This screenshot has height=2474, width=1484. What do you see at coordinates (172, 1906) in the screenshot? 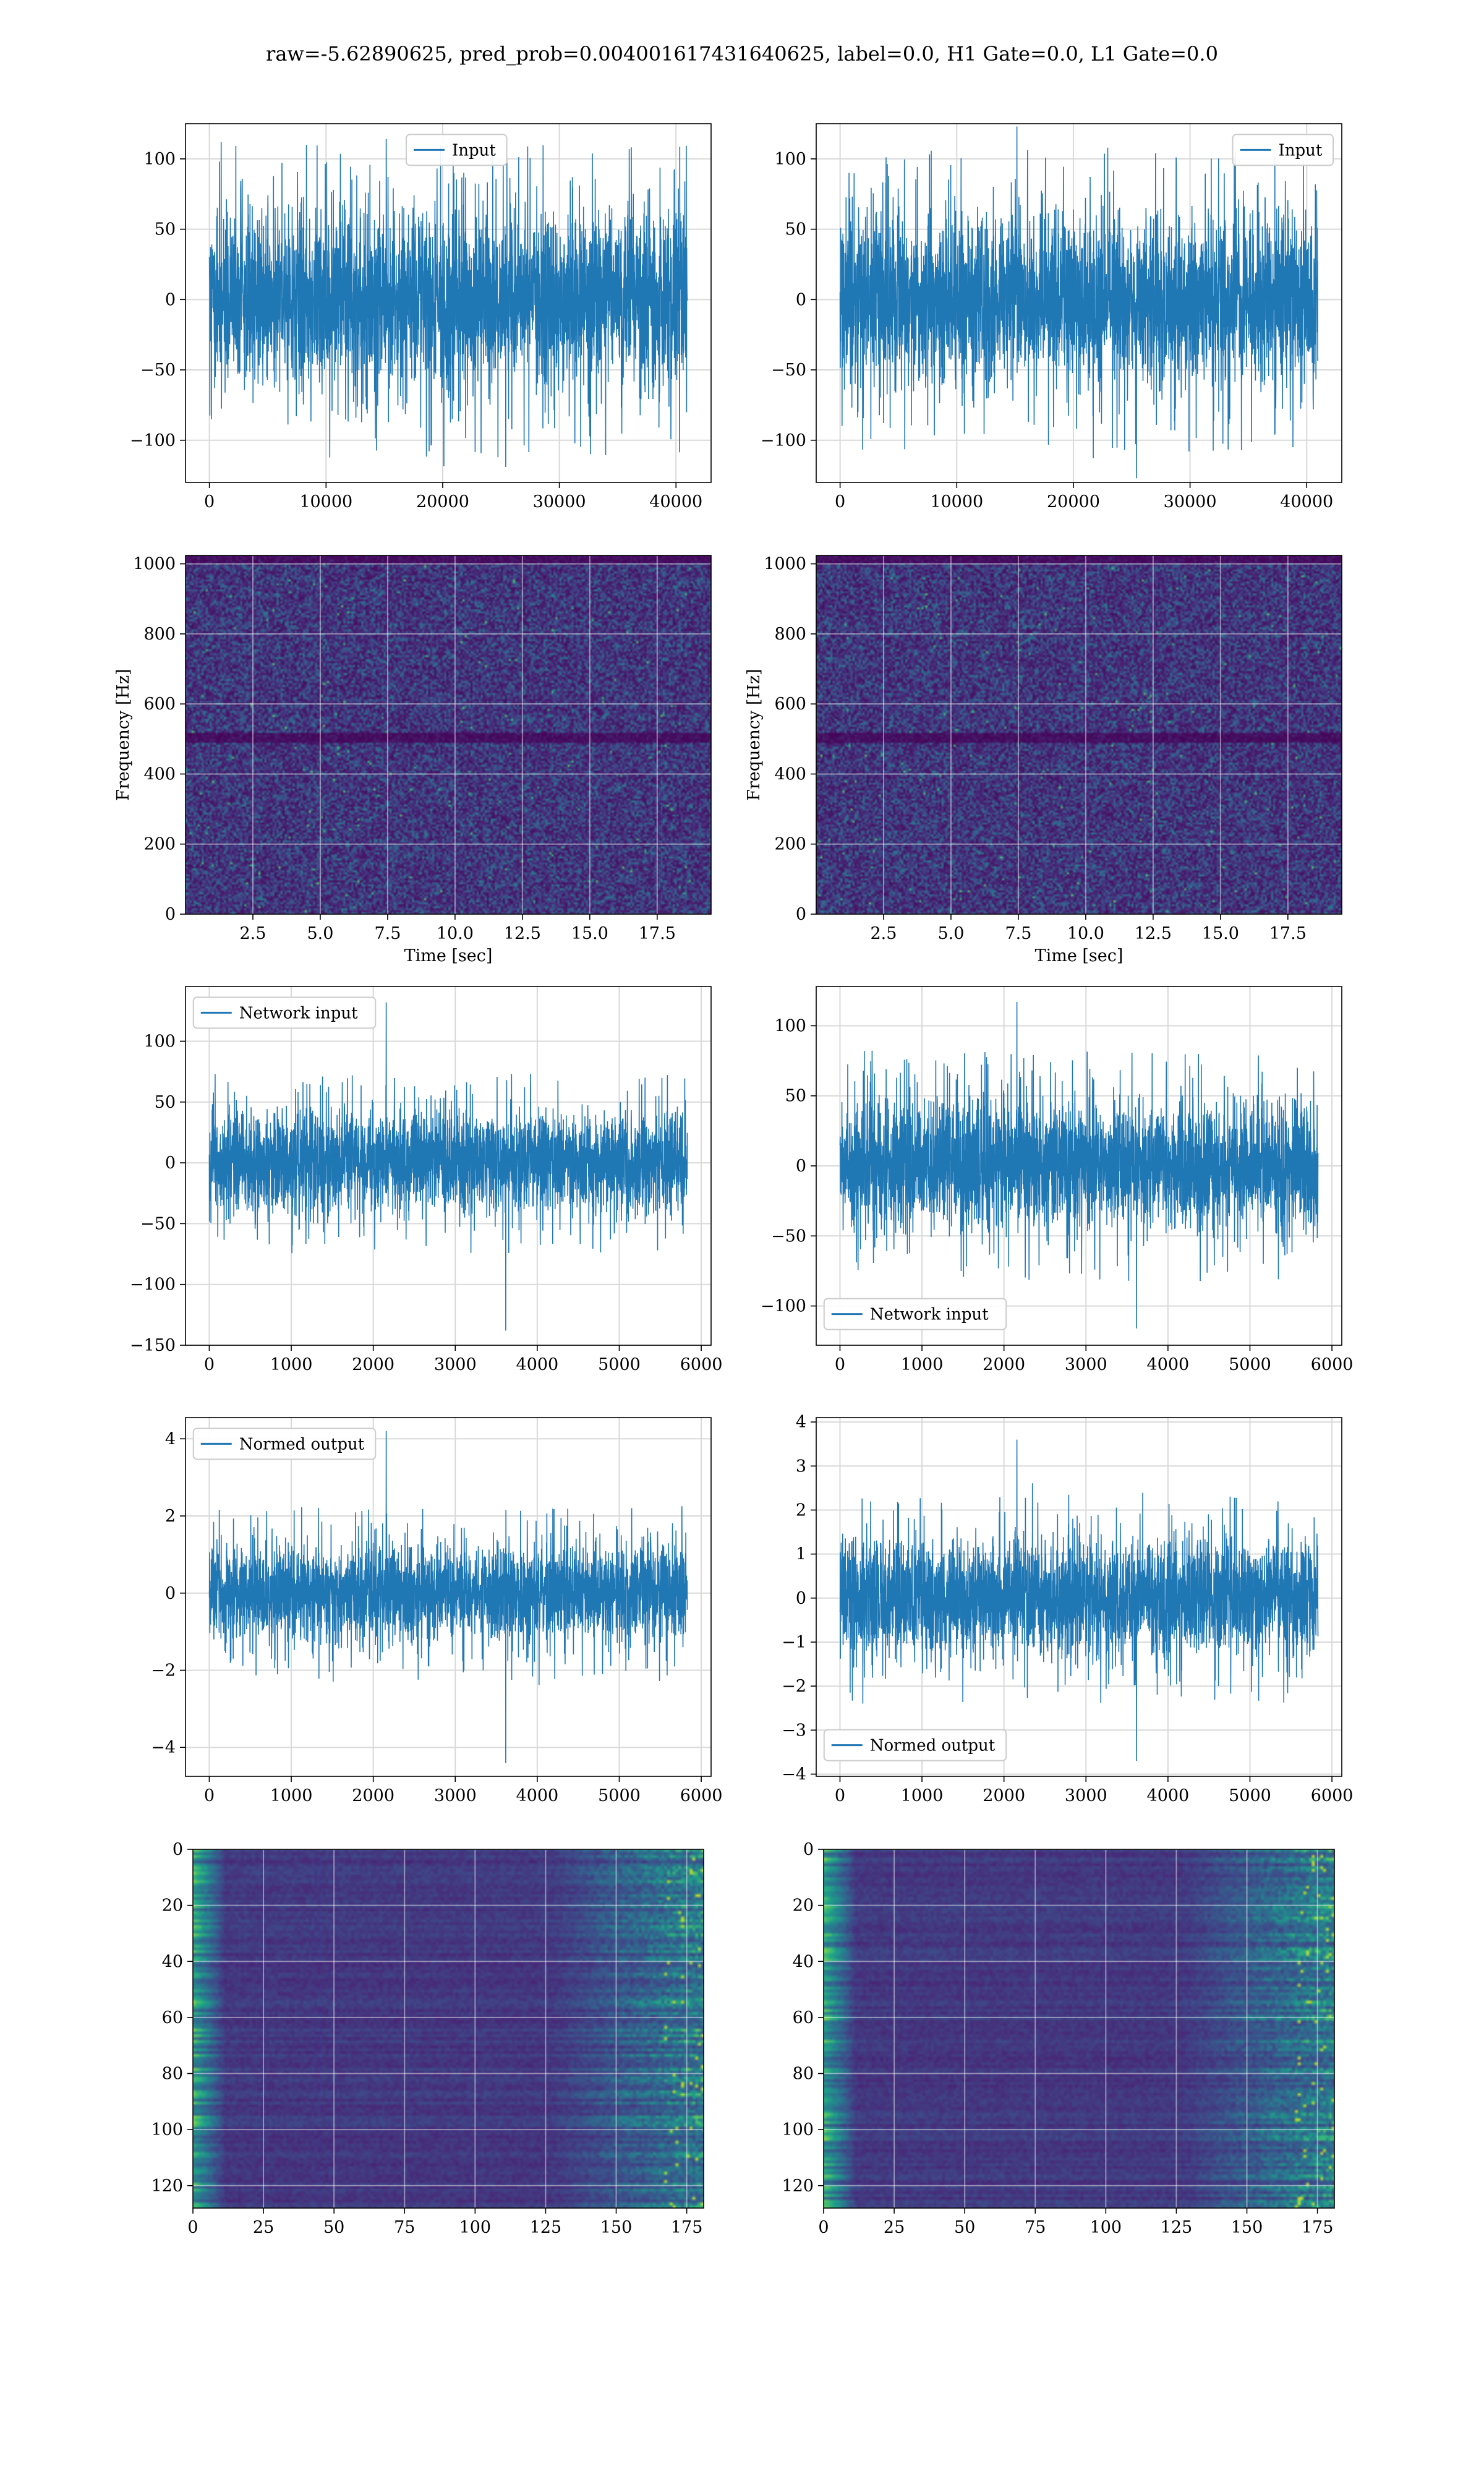
I see `y-tick-label: 20` at bounding box center [172, 1906].